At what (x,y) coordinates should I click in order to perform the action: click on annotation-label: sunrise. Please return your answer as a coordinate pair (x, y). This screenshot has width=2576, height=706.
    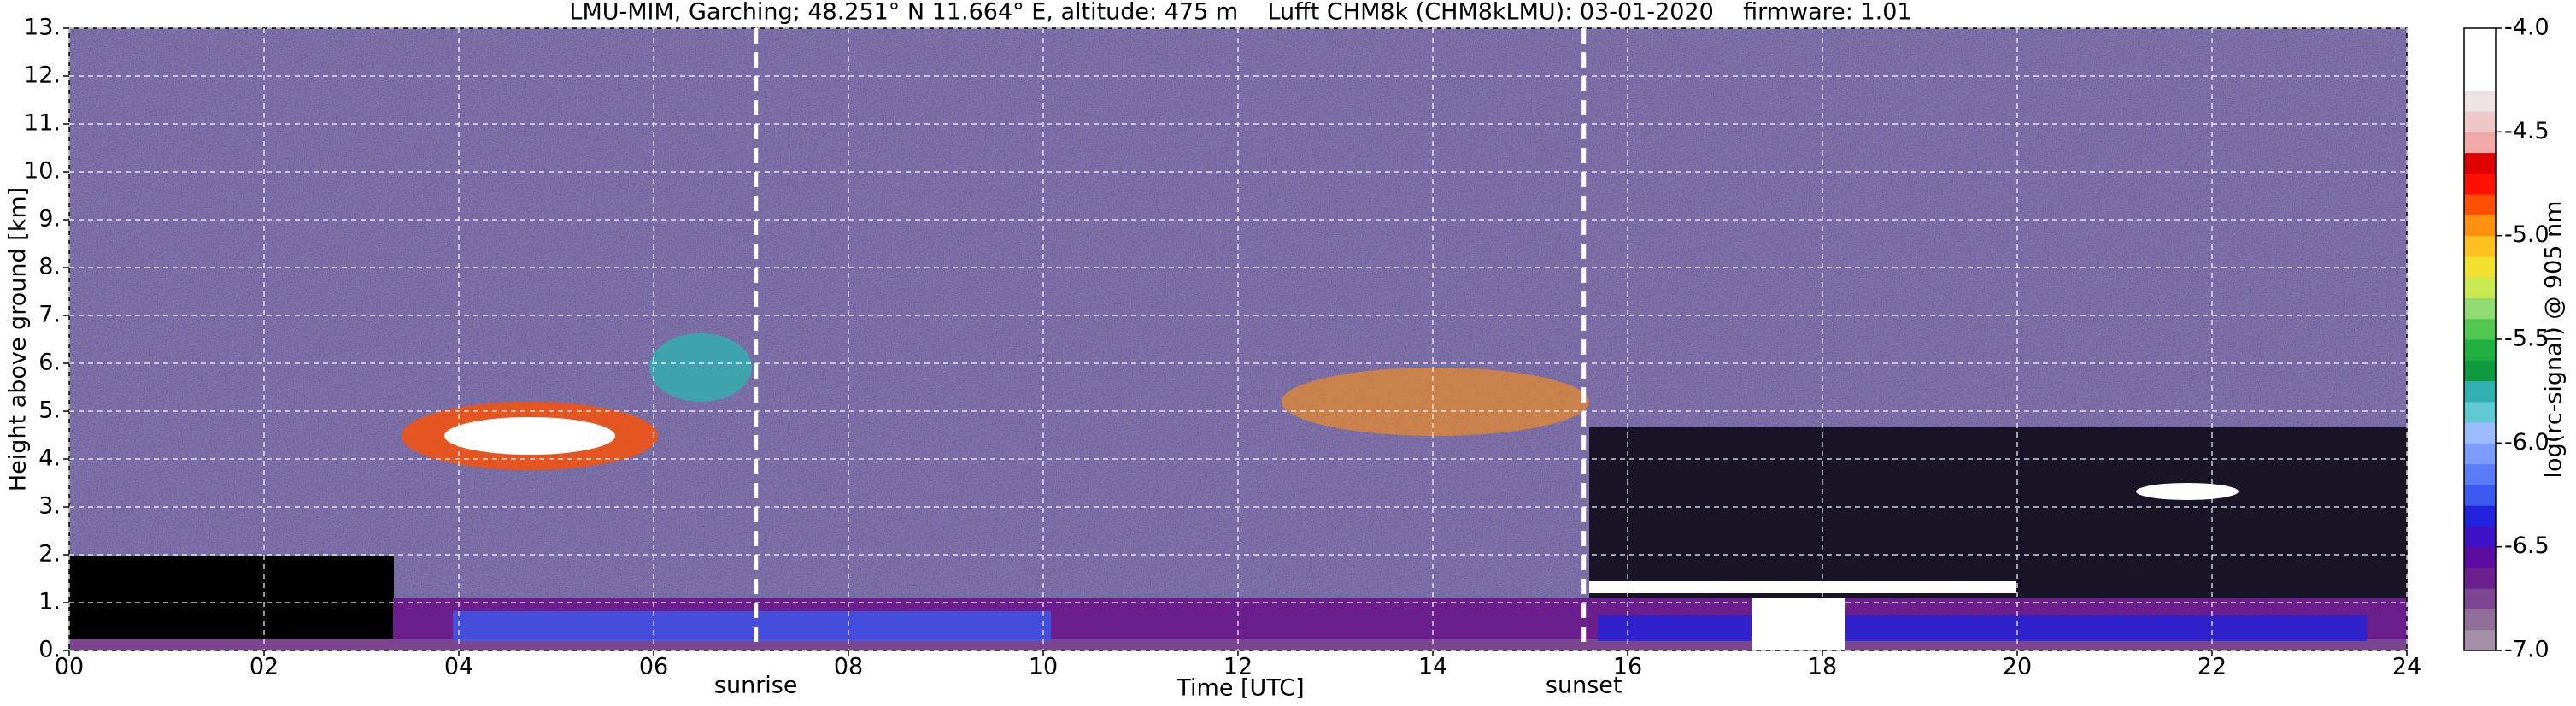
    Looking at the image, I should click on (756, 686).